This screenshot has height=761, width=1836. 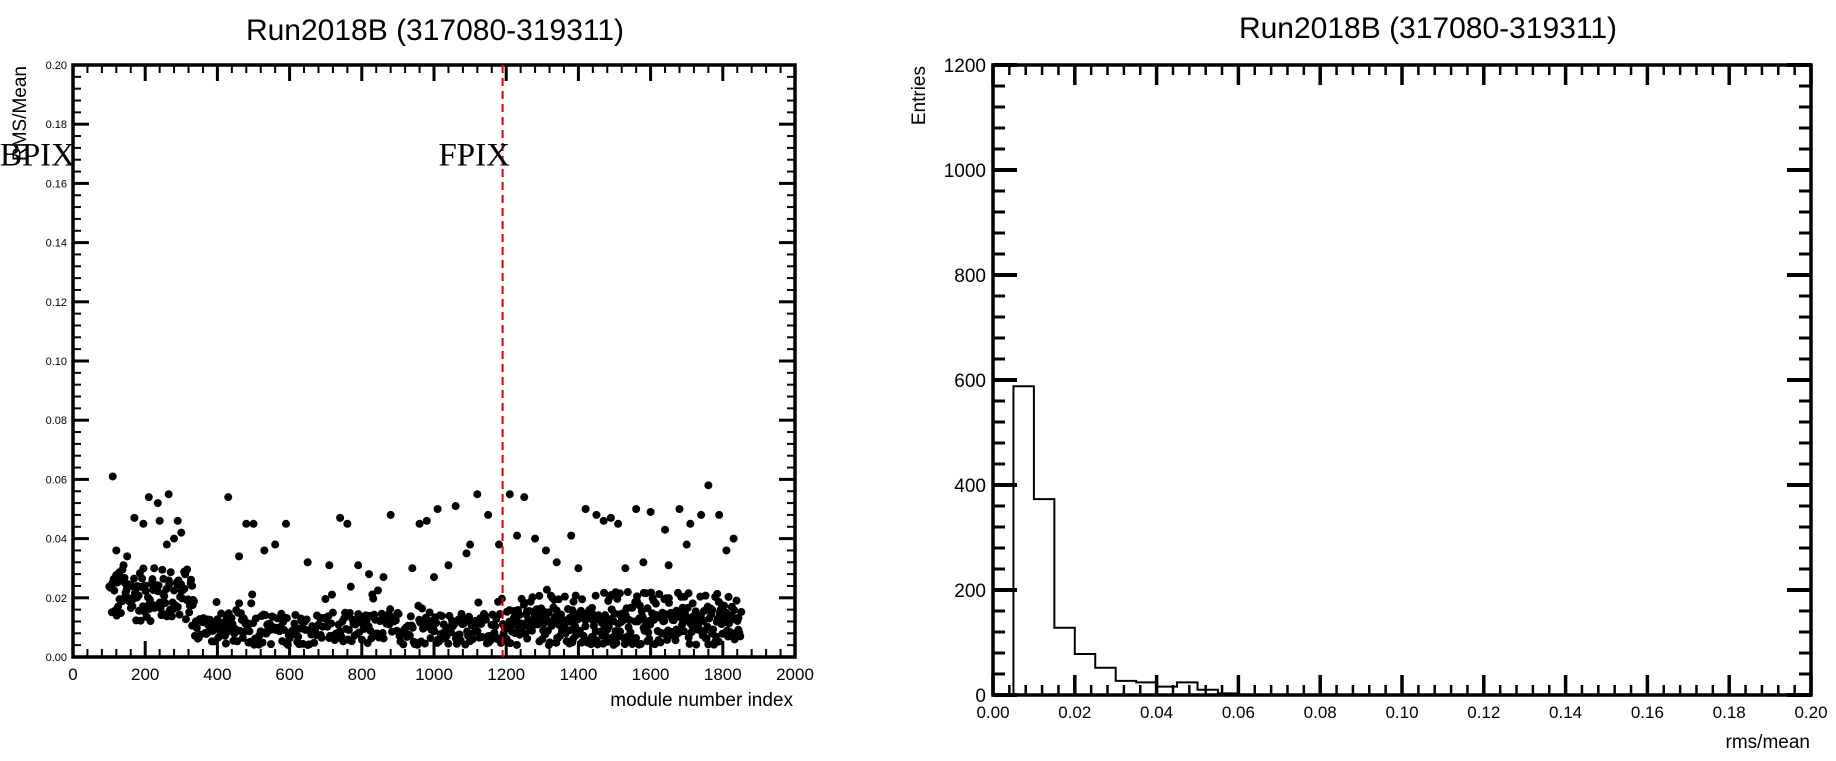 I want to click on histogram-y-tick-labels: 0 200 400 600 800 1000 1200, so click(x=965, y=381).